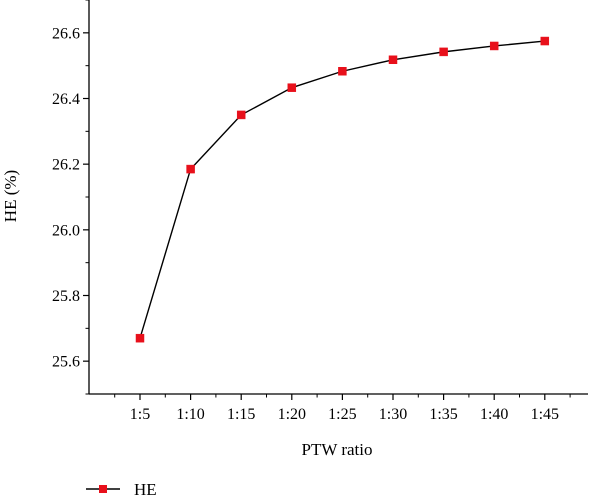 The width and height of the screenshot is (600, 497). I want to click on y-tick-label: 26.6, so click(66, 33).